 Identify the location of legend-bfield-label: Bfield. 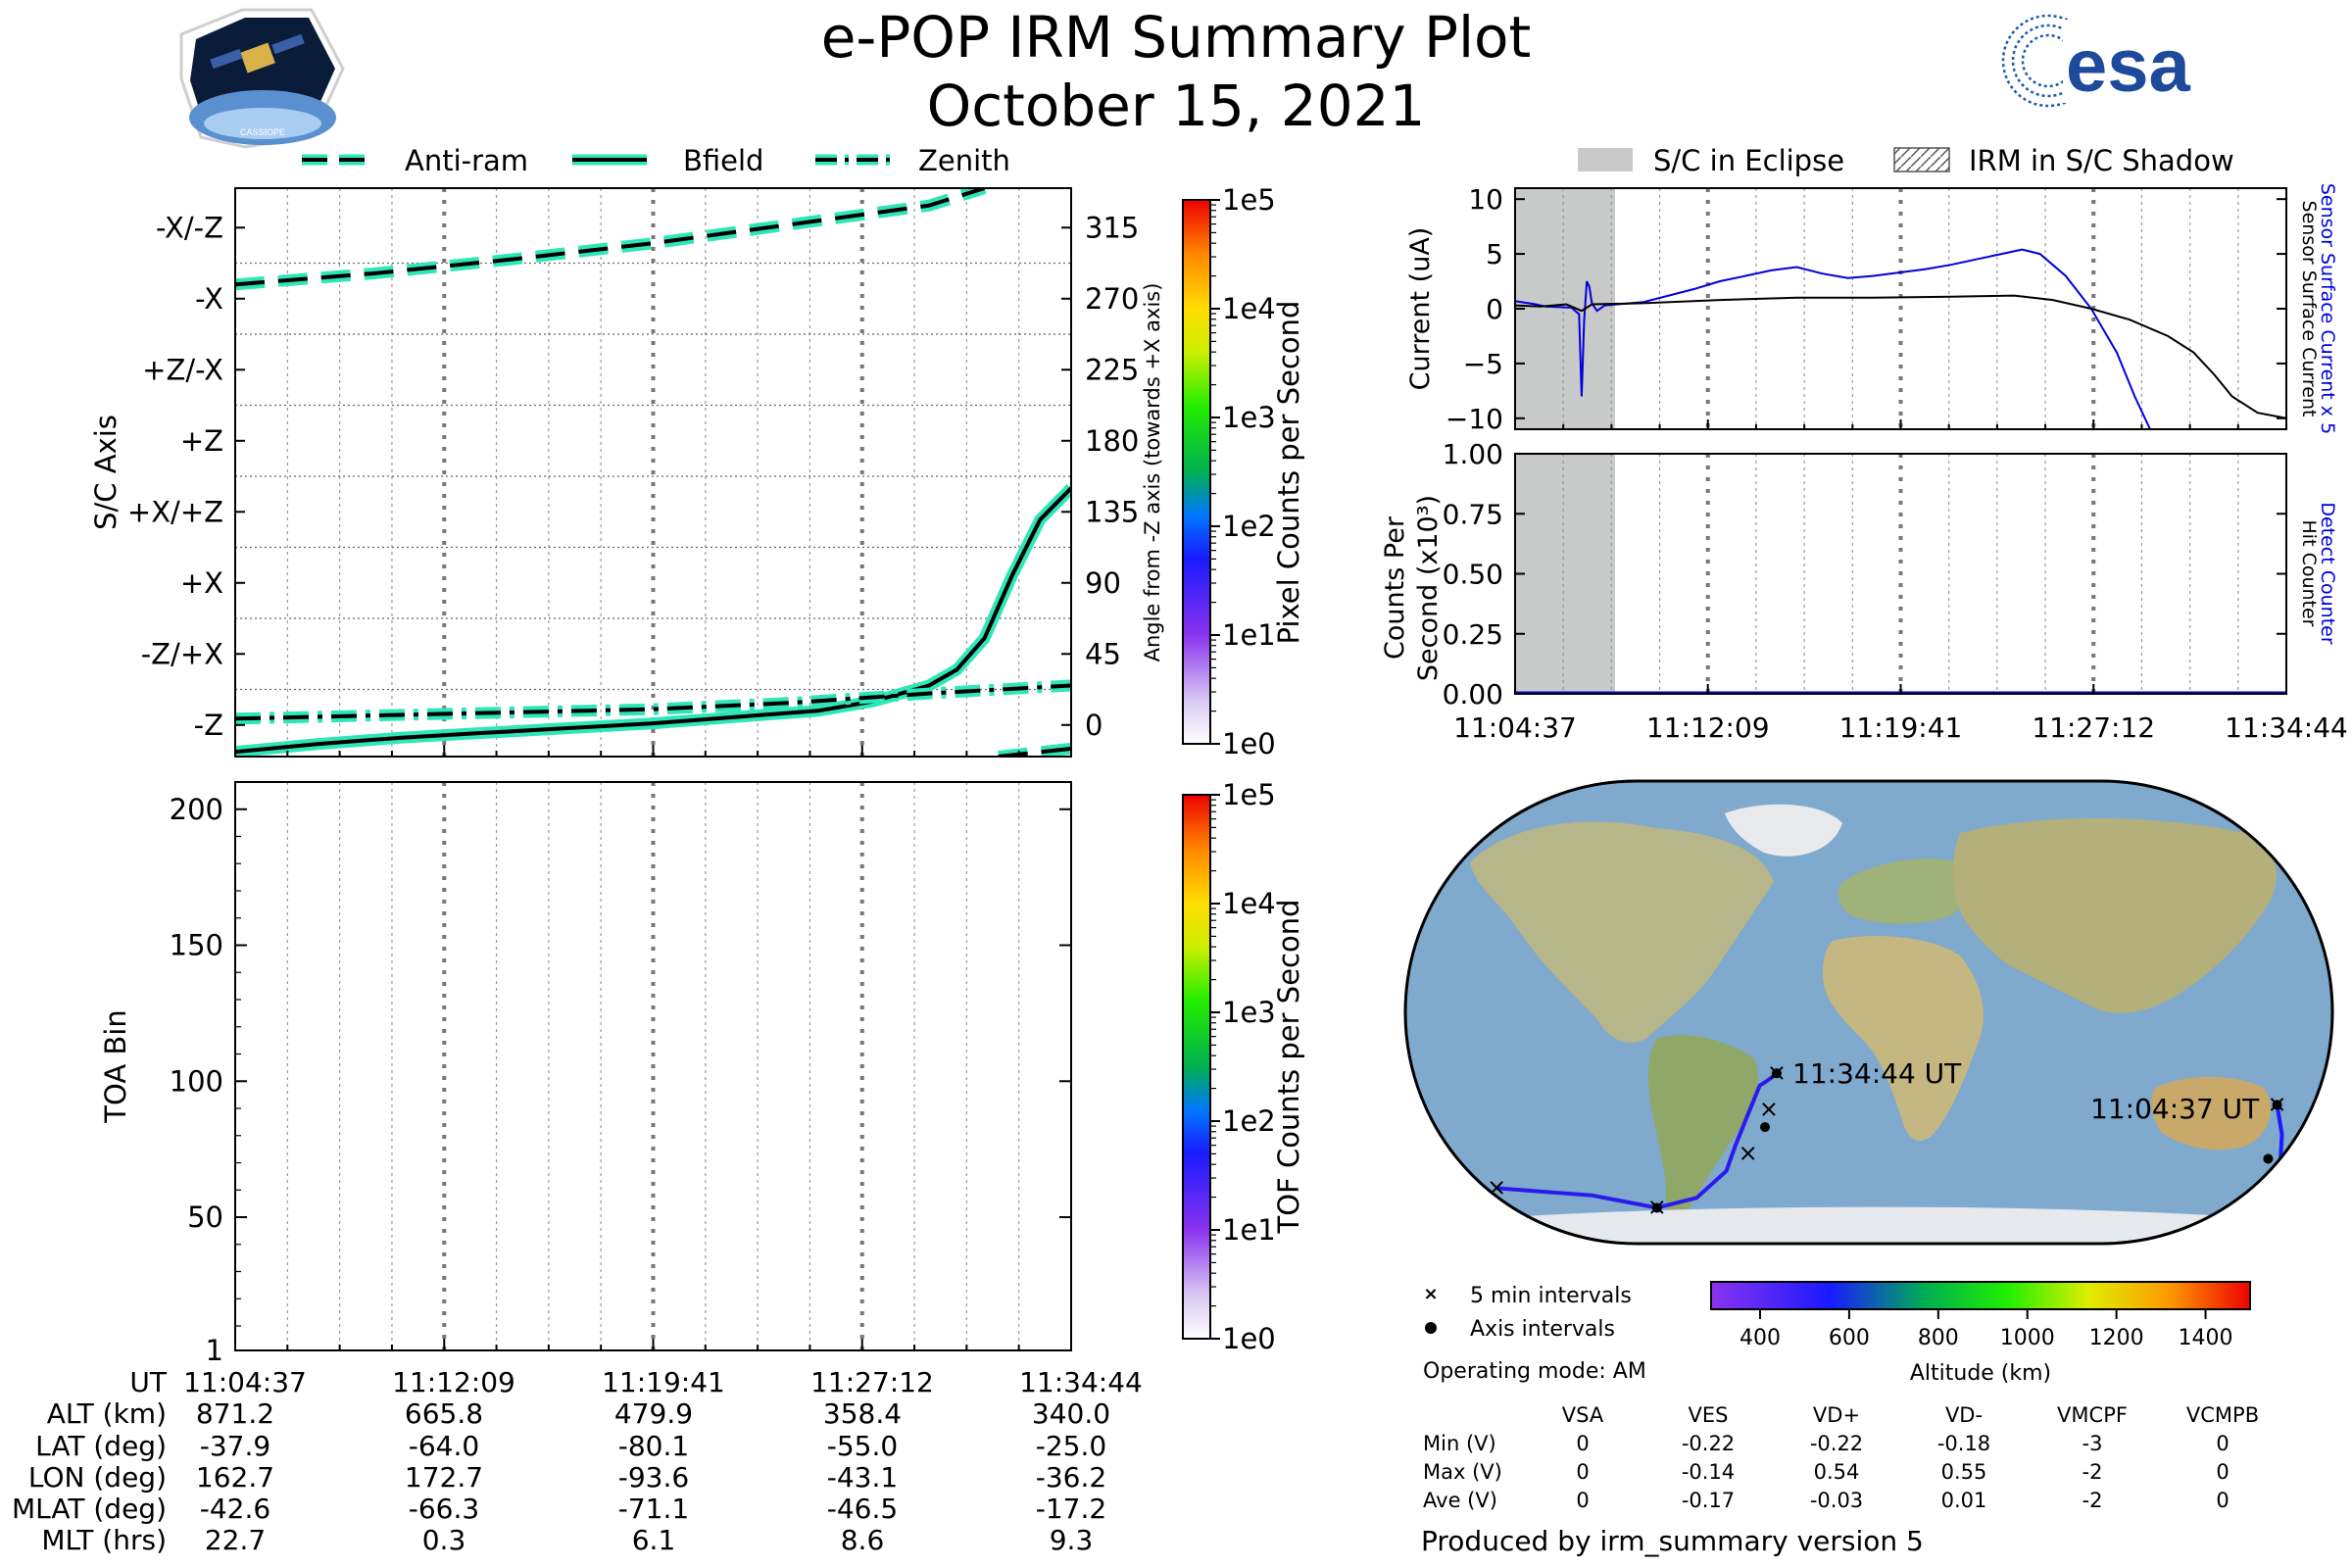
(723, 160).